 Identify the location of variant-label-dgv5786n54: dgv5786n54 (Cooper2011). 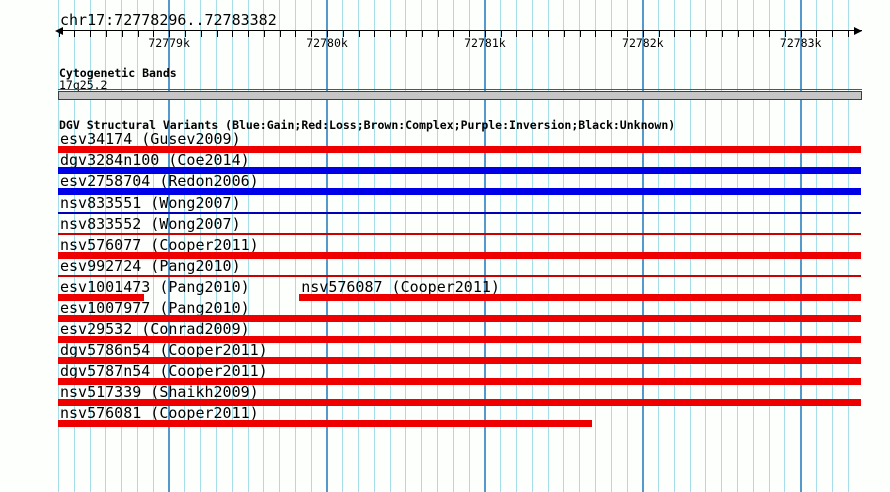
(164, 350).